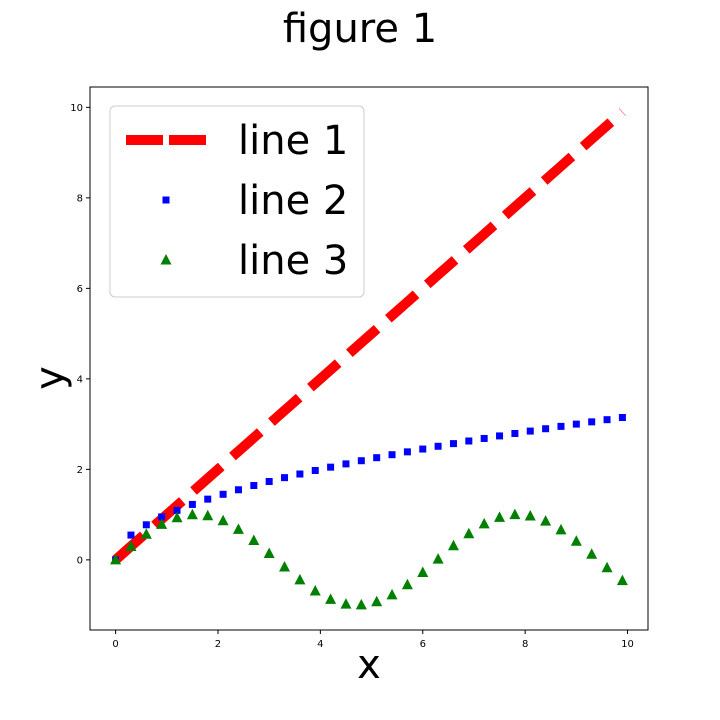 This screenshot has height=720, width=720. What do you see at coordinates (320, 644) in the screenshot?
I see `x-tick-label: 4` at bounding box center [320, 644].